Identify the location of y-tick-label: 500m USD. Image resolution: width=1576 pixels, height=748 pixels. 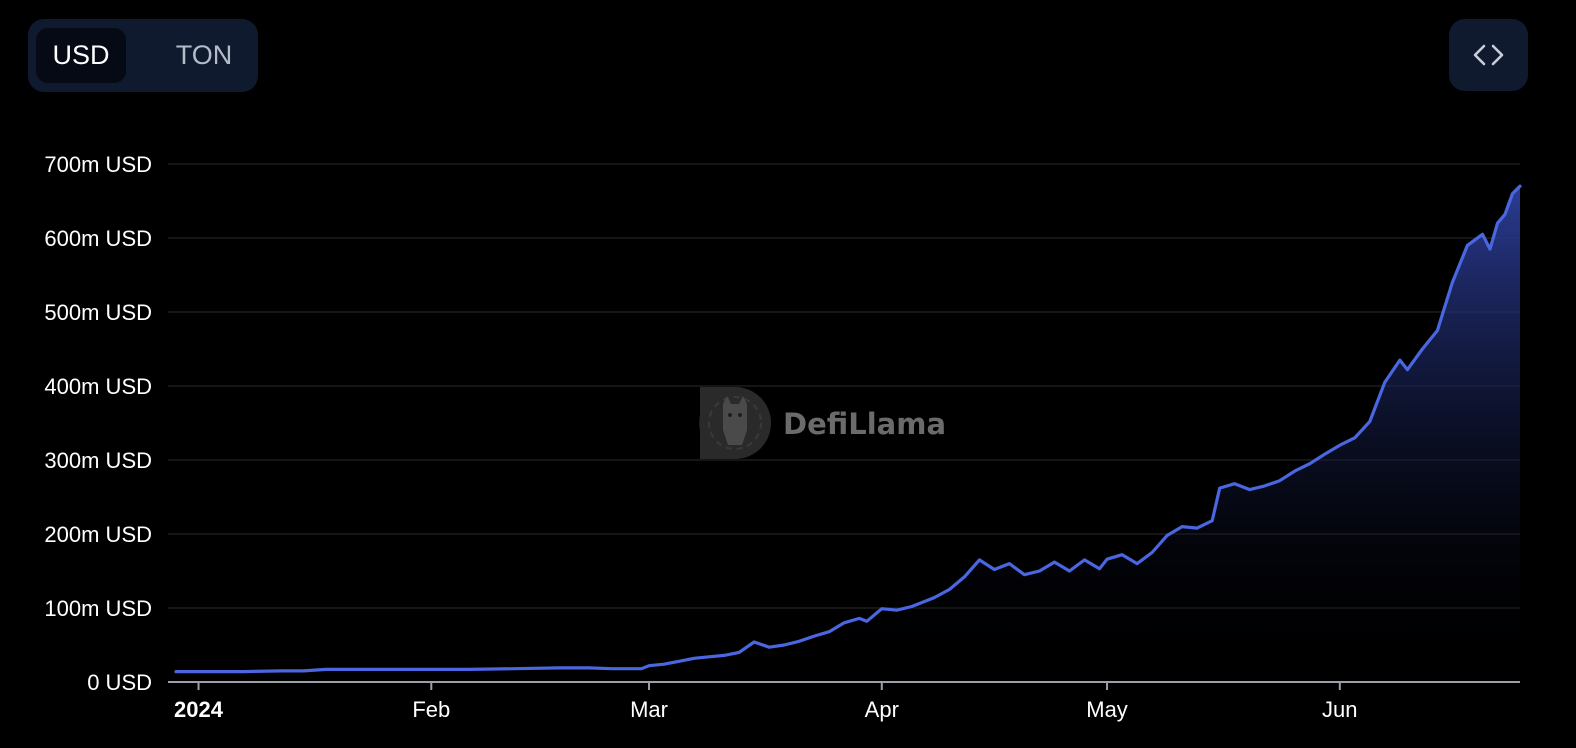
(98, 312).